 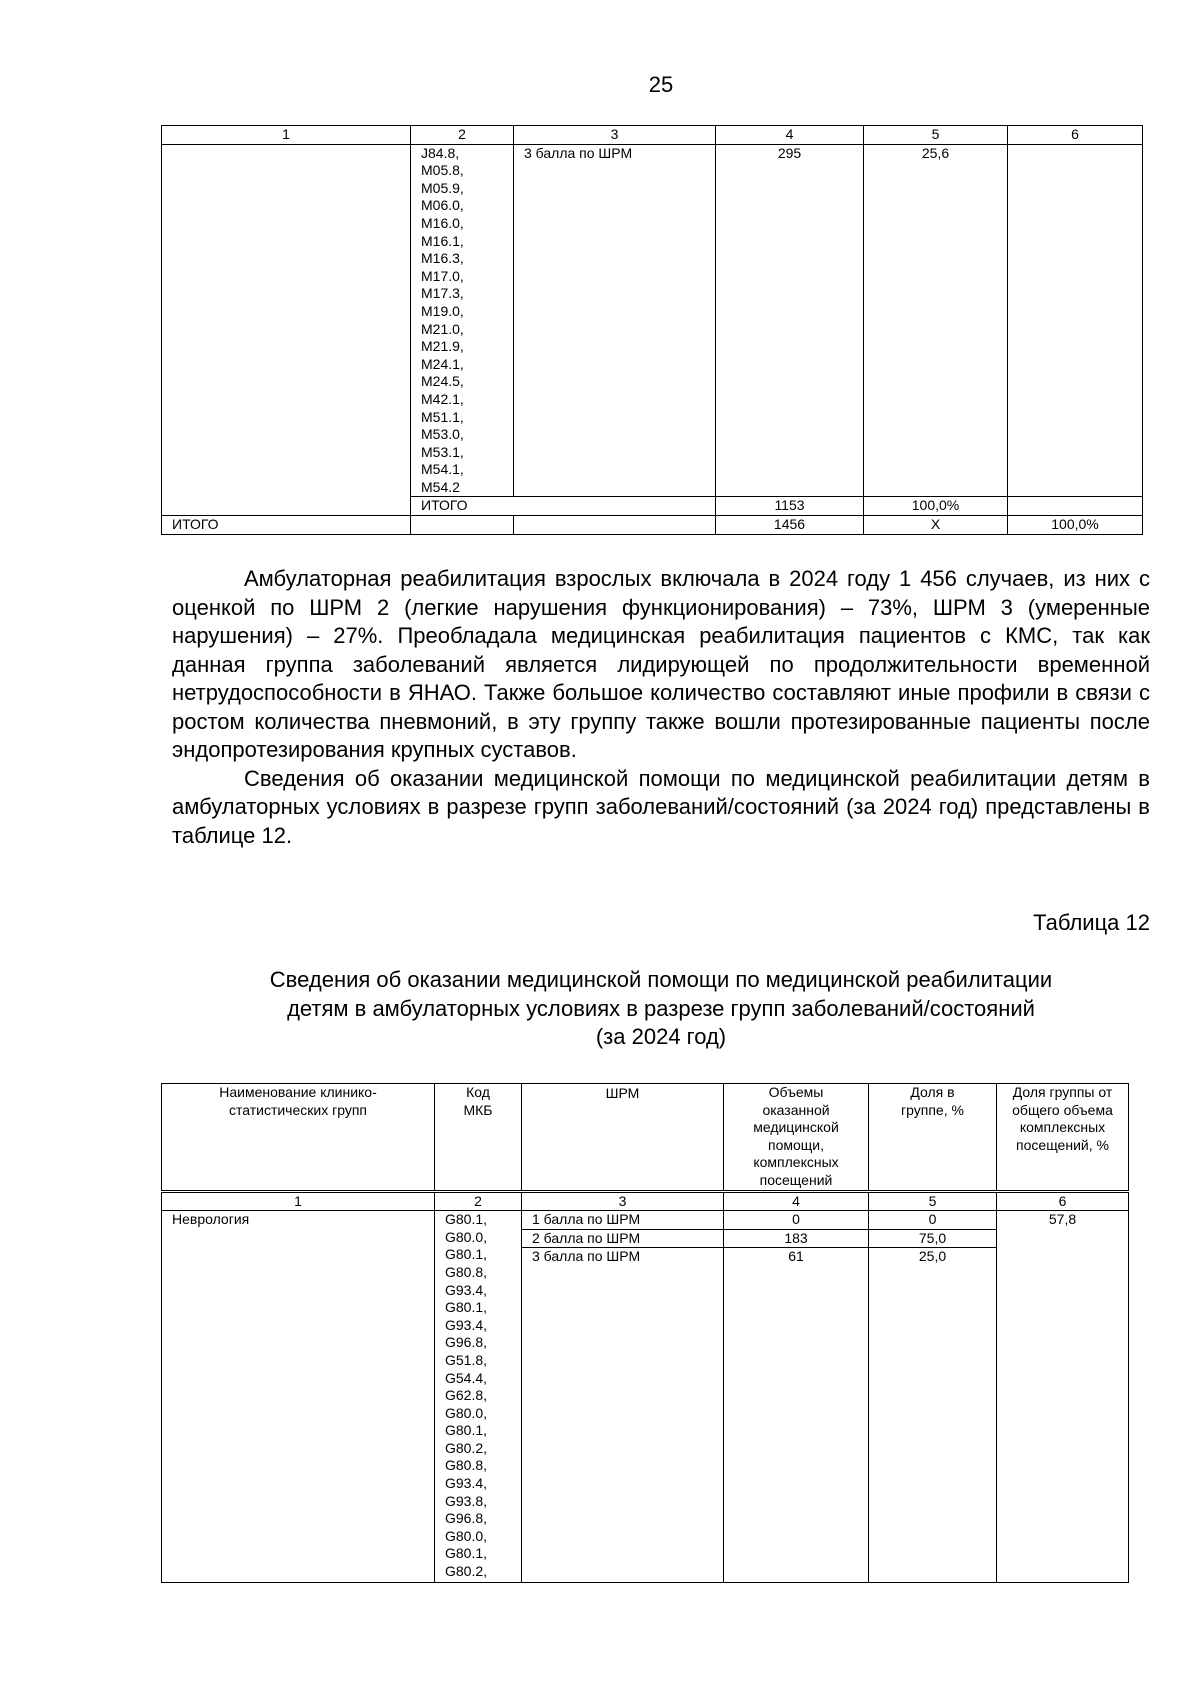 I want to click on icd-code: M54.1,, so click(x=442, y=469).